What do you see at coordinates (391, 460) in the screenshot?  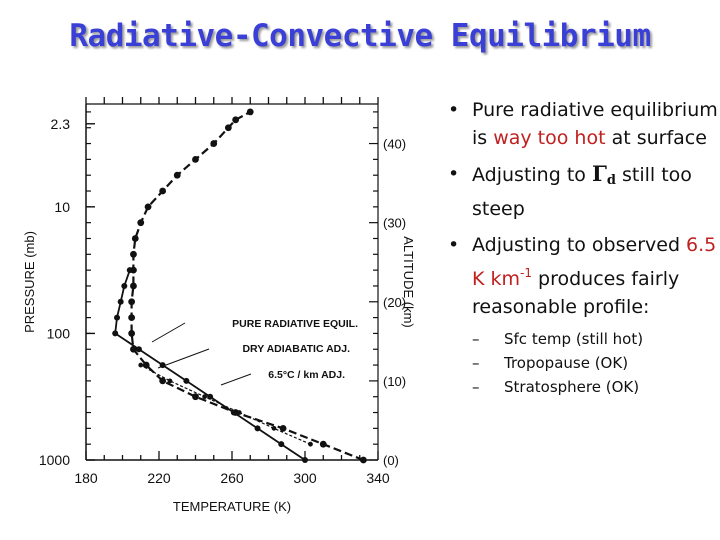 I see `y2-tick-label: (0)` at bounding box center [391, 460].